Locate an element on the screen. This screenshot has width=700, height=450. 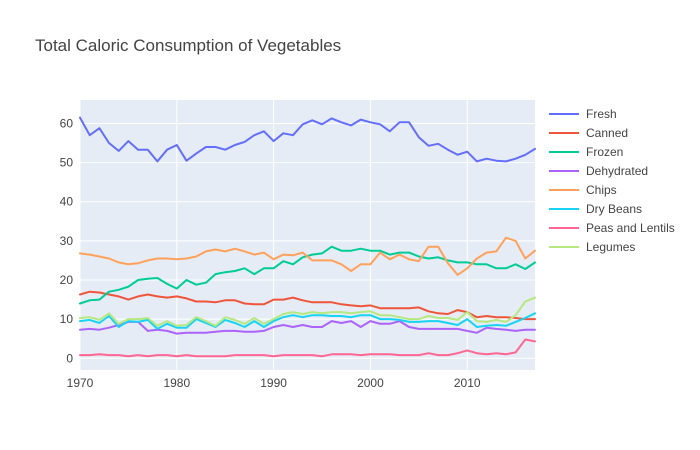
legend-item-frozen: Frozen is located at coordinates (586, 152).